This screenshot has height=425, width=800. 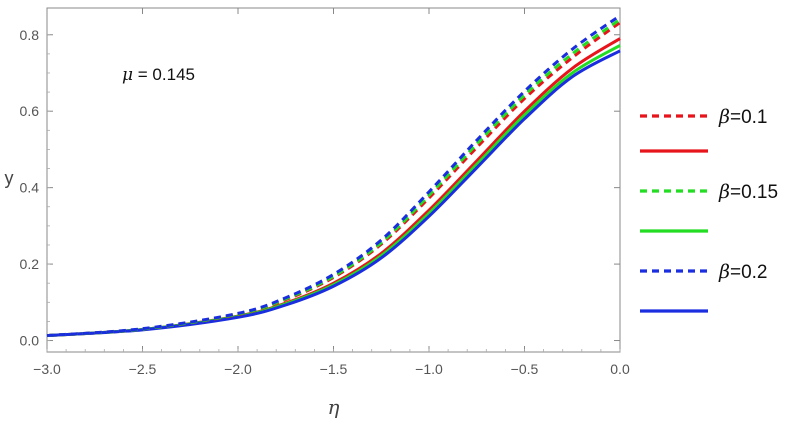 What do you see at coordinates (749, 117) in the screenshot?
I see `legend-value: =0.1` at bounding box center [749, 117].